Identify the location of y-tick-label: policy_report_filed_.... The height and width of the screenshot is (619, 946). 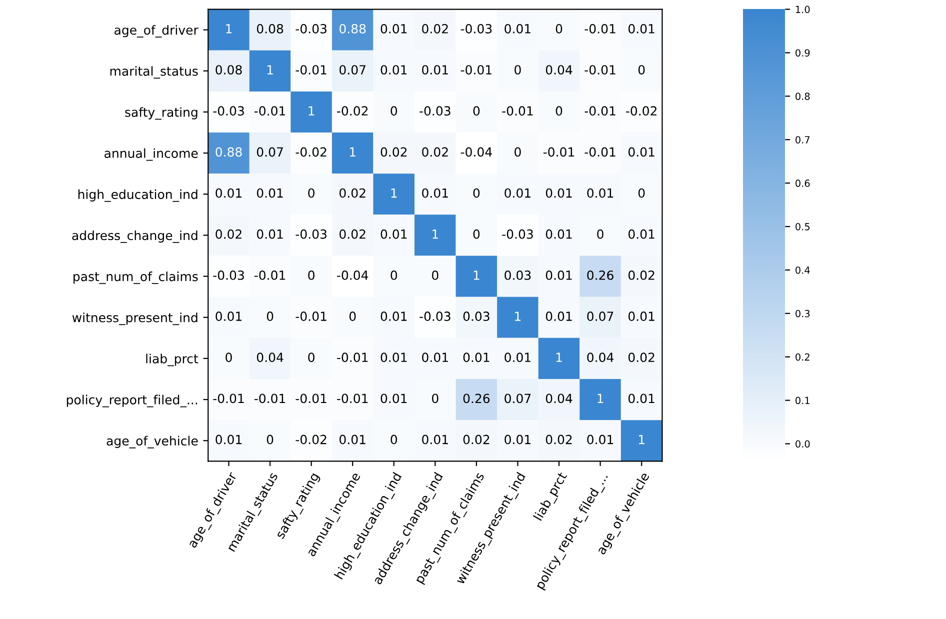
(132, 401).